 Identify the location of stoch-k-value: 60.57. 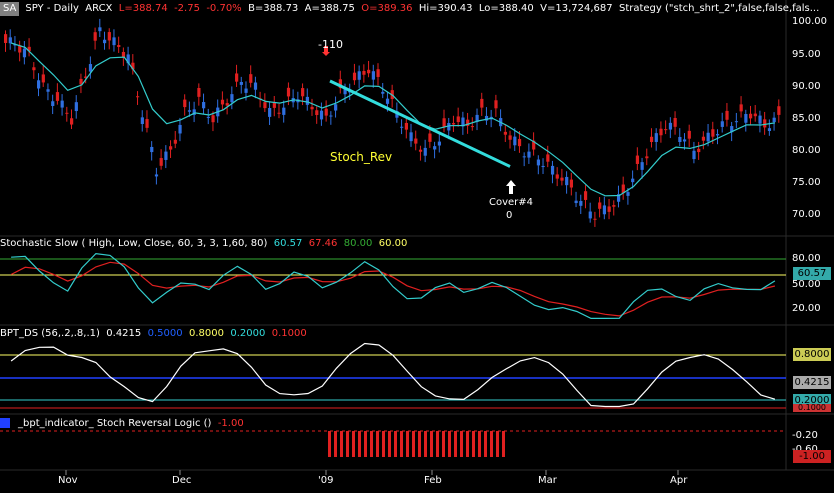
(288, 243).